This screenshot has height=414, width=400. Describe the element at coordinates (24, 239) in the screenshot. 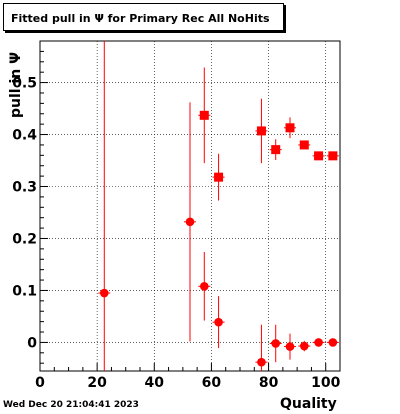

I see `y-tick-label: 0.2` at that location.